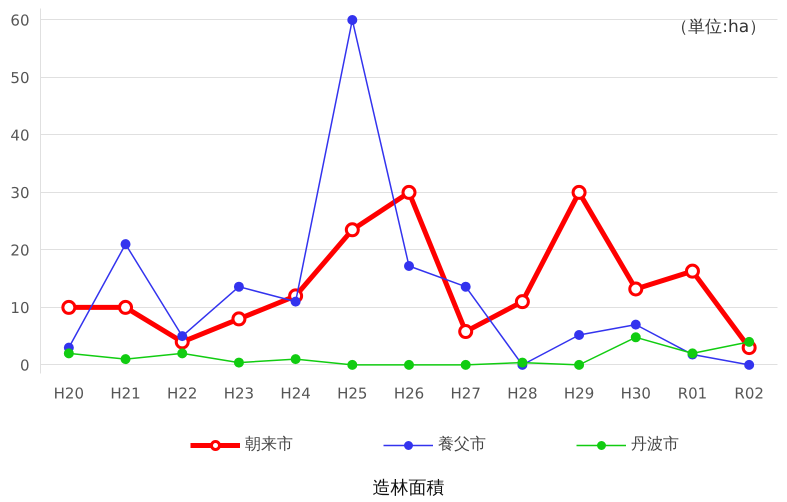 Image resolution: width=787 pixels, height=502 pixels. Describe the element at coordinates (20, 307) in the screenshot. I see `y-tick-label: 10` at that location.